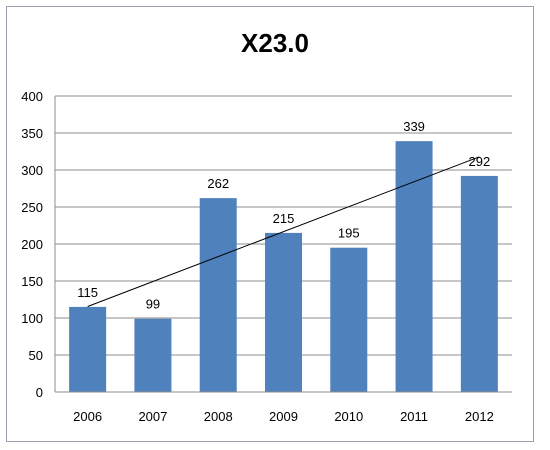  Describe the element at coordinates (218, 416) in the screenshot. I see `x-tick-label: 2008` at that location.